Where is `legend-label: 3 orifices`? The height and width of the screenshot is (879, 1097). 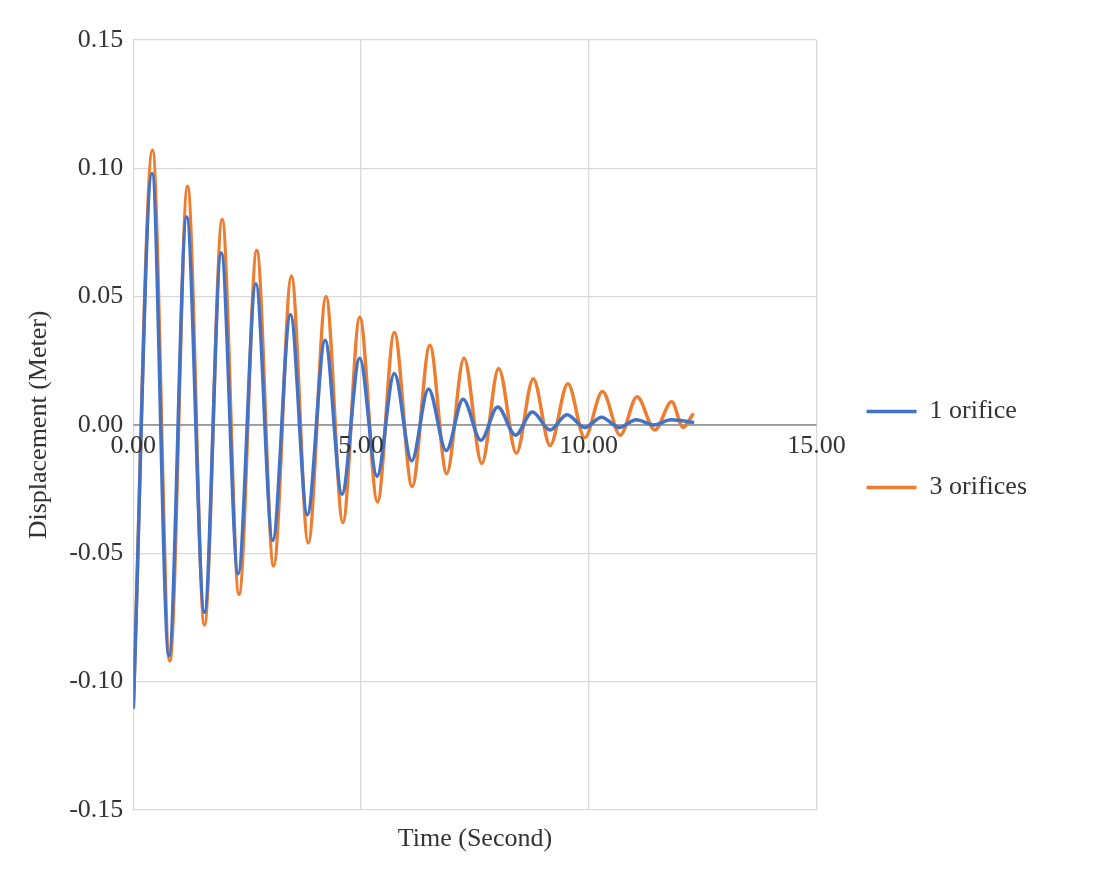 legend-label: 3 orifices is located at coordinates (978, 486).